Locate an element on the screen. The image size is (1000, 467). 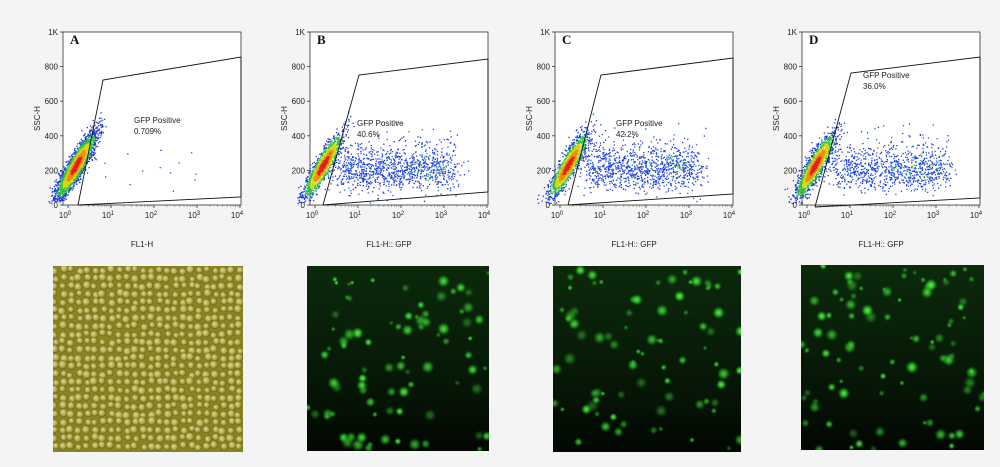
panel-letter: B is located at coordinates (321, 39).